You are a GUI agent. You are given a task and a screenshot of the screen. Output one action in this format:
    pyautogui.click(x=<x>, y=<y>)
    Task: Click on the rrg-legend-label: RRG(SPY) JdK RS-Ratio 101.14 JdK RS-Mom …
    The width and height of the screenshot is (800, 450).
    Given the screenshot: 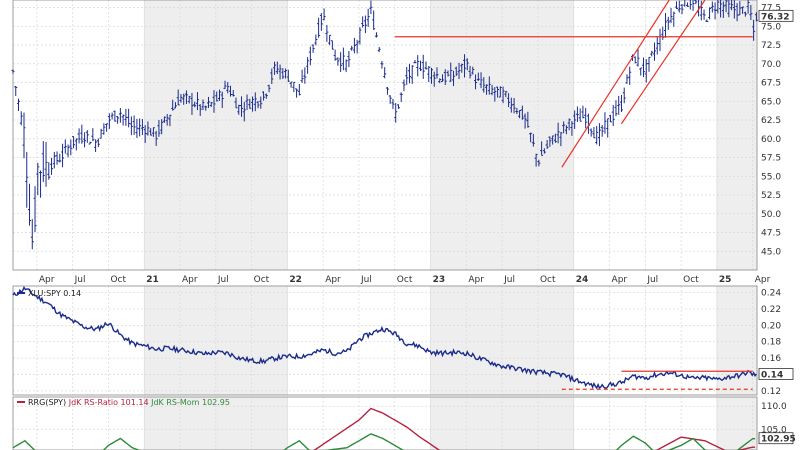 What is the action you would take?
    pyautogui.click(x=129, y=402)
    